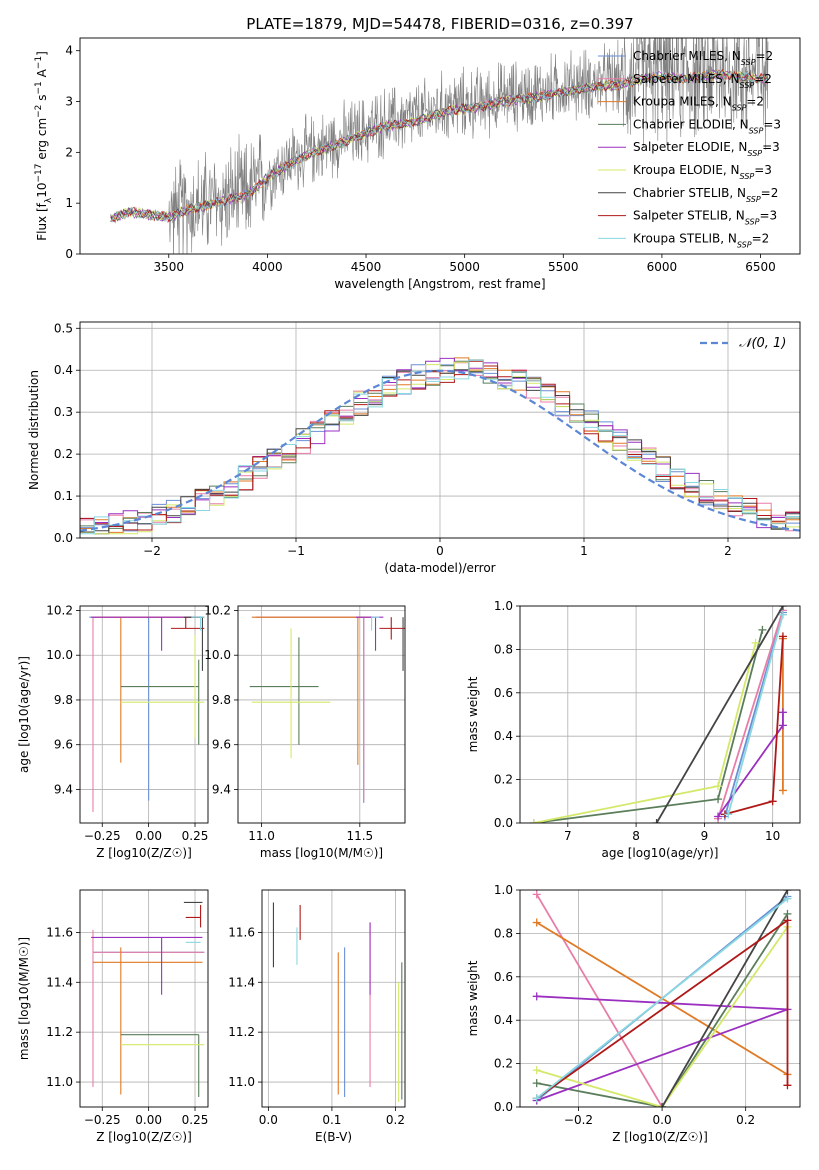  Describe the element at coordinates (331, 1120) in the screenshot. I see `x-tick-label: 0.1` at that location.